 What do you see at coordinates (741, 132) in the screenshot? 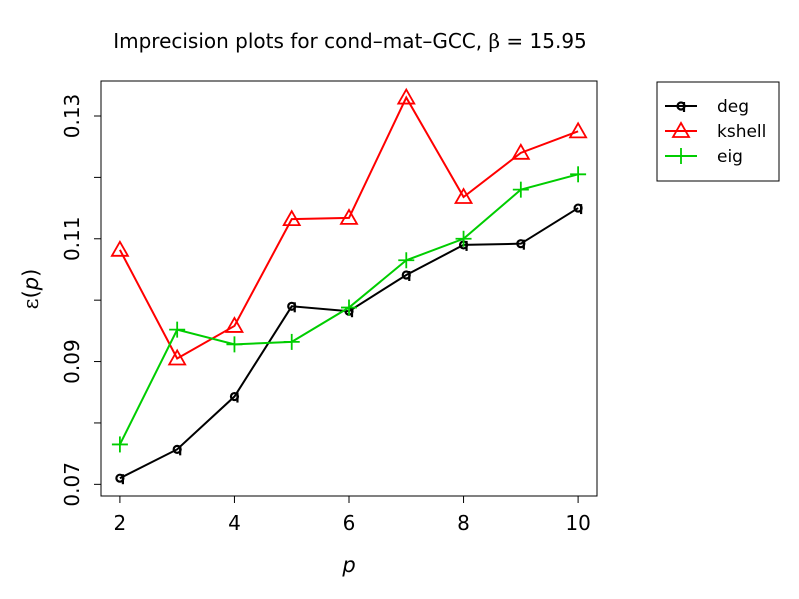
I see `legend-label: kshell` at bounding box center [741, 132].